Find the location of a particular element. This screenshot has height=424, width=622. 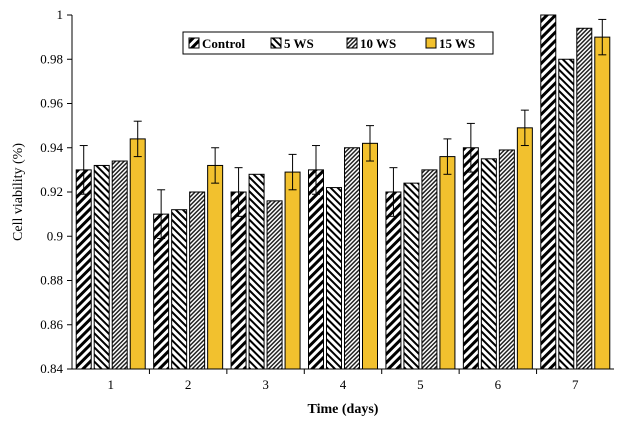

y-tick-label: 0.94 is located at coordinates (51, 147).